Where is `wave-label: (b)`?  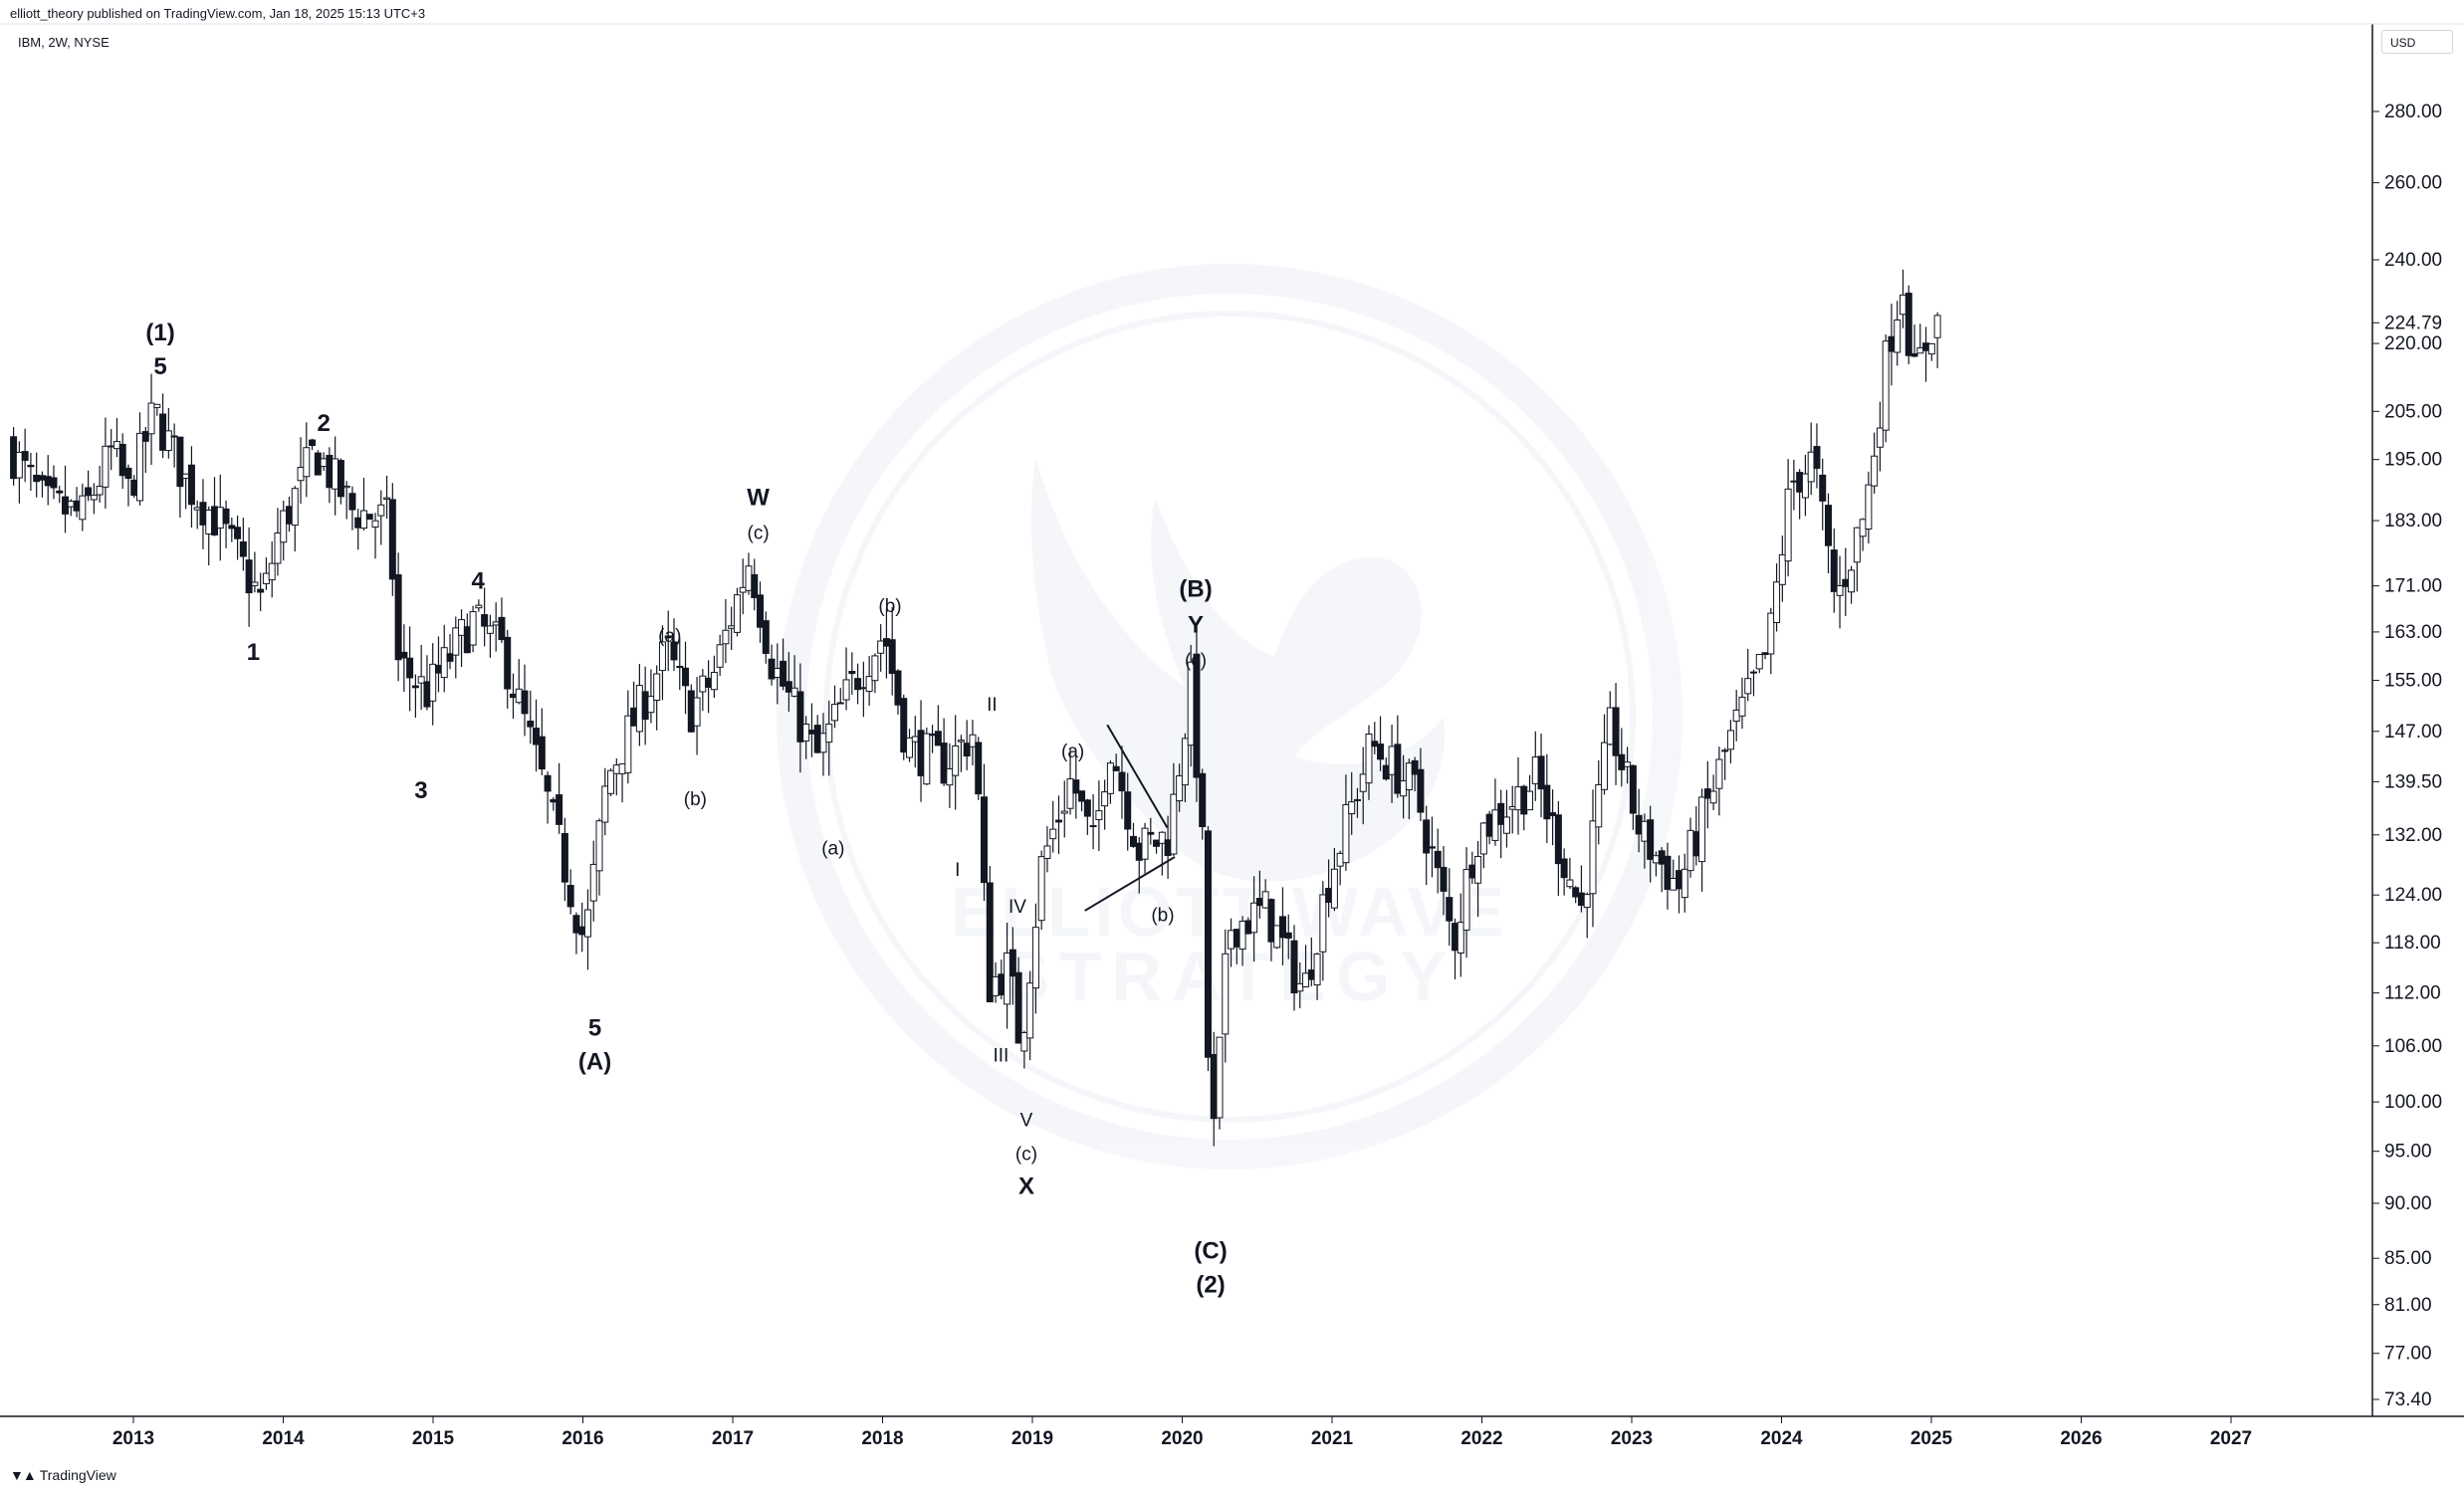
wave-label: (b) is located at coordinates (1163, 915).